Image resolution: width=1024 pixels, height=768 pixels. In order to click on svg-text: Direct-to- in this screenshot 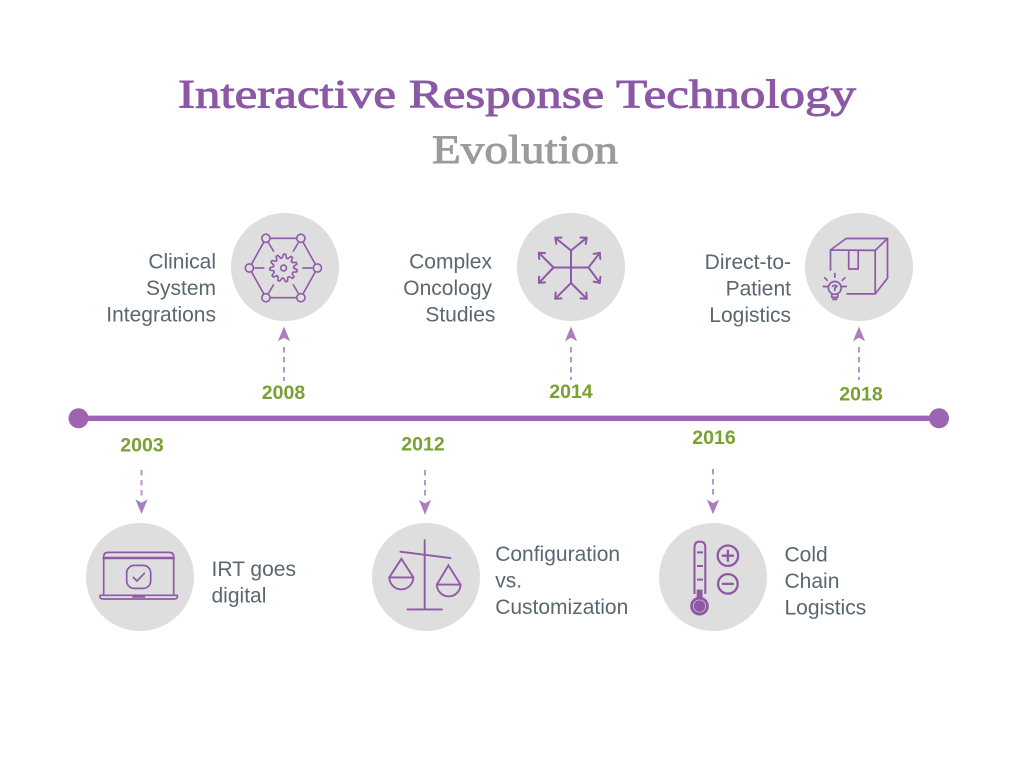, I will do `click(748, 262)`.